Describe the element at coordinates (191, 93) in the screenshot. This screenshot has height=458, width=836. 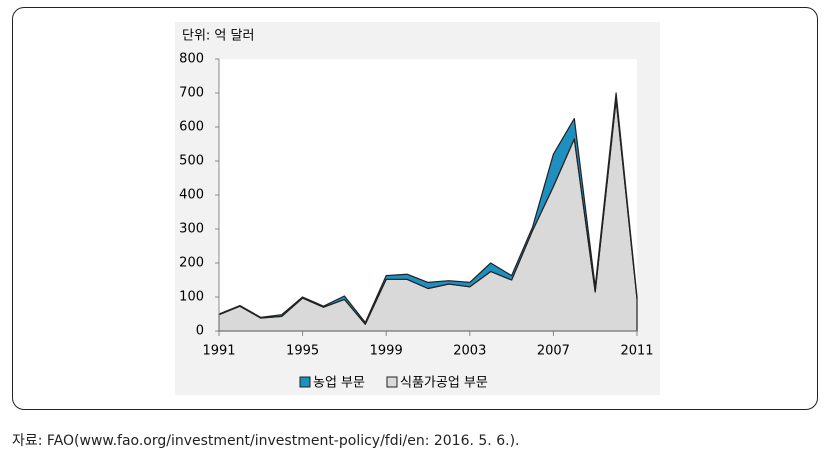
I see `y-tick-label: 700` at that location.